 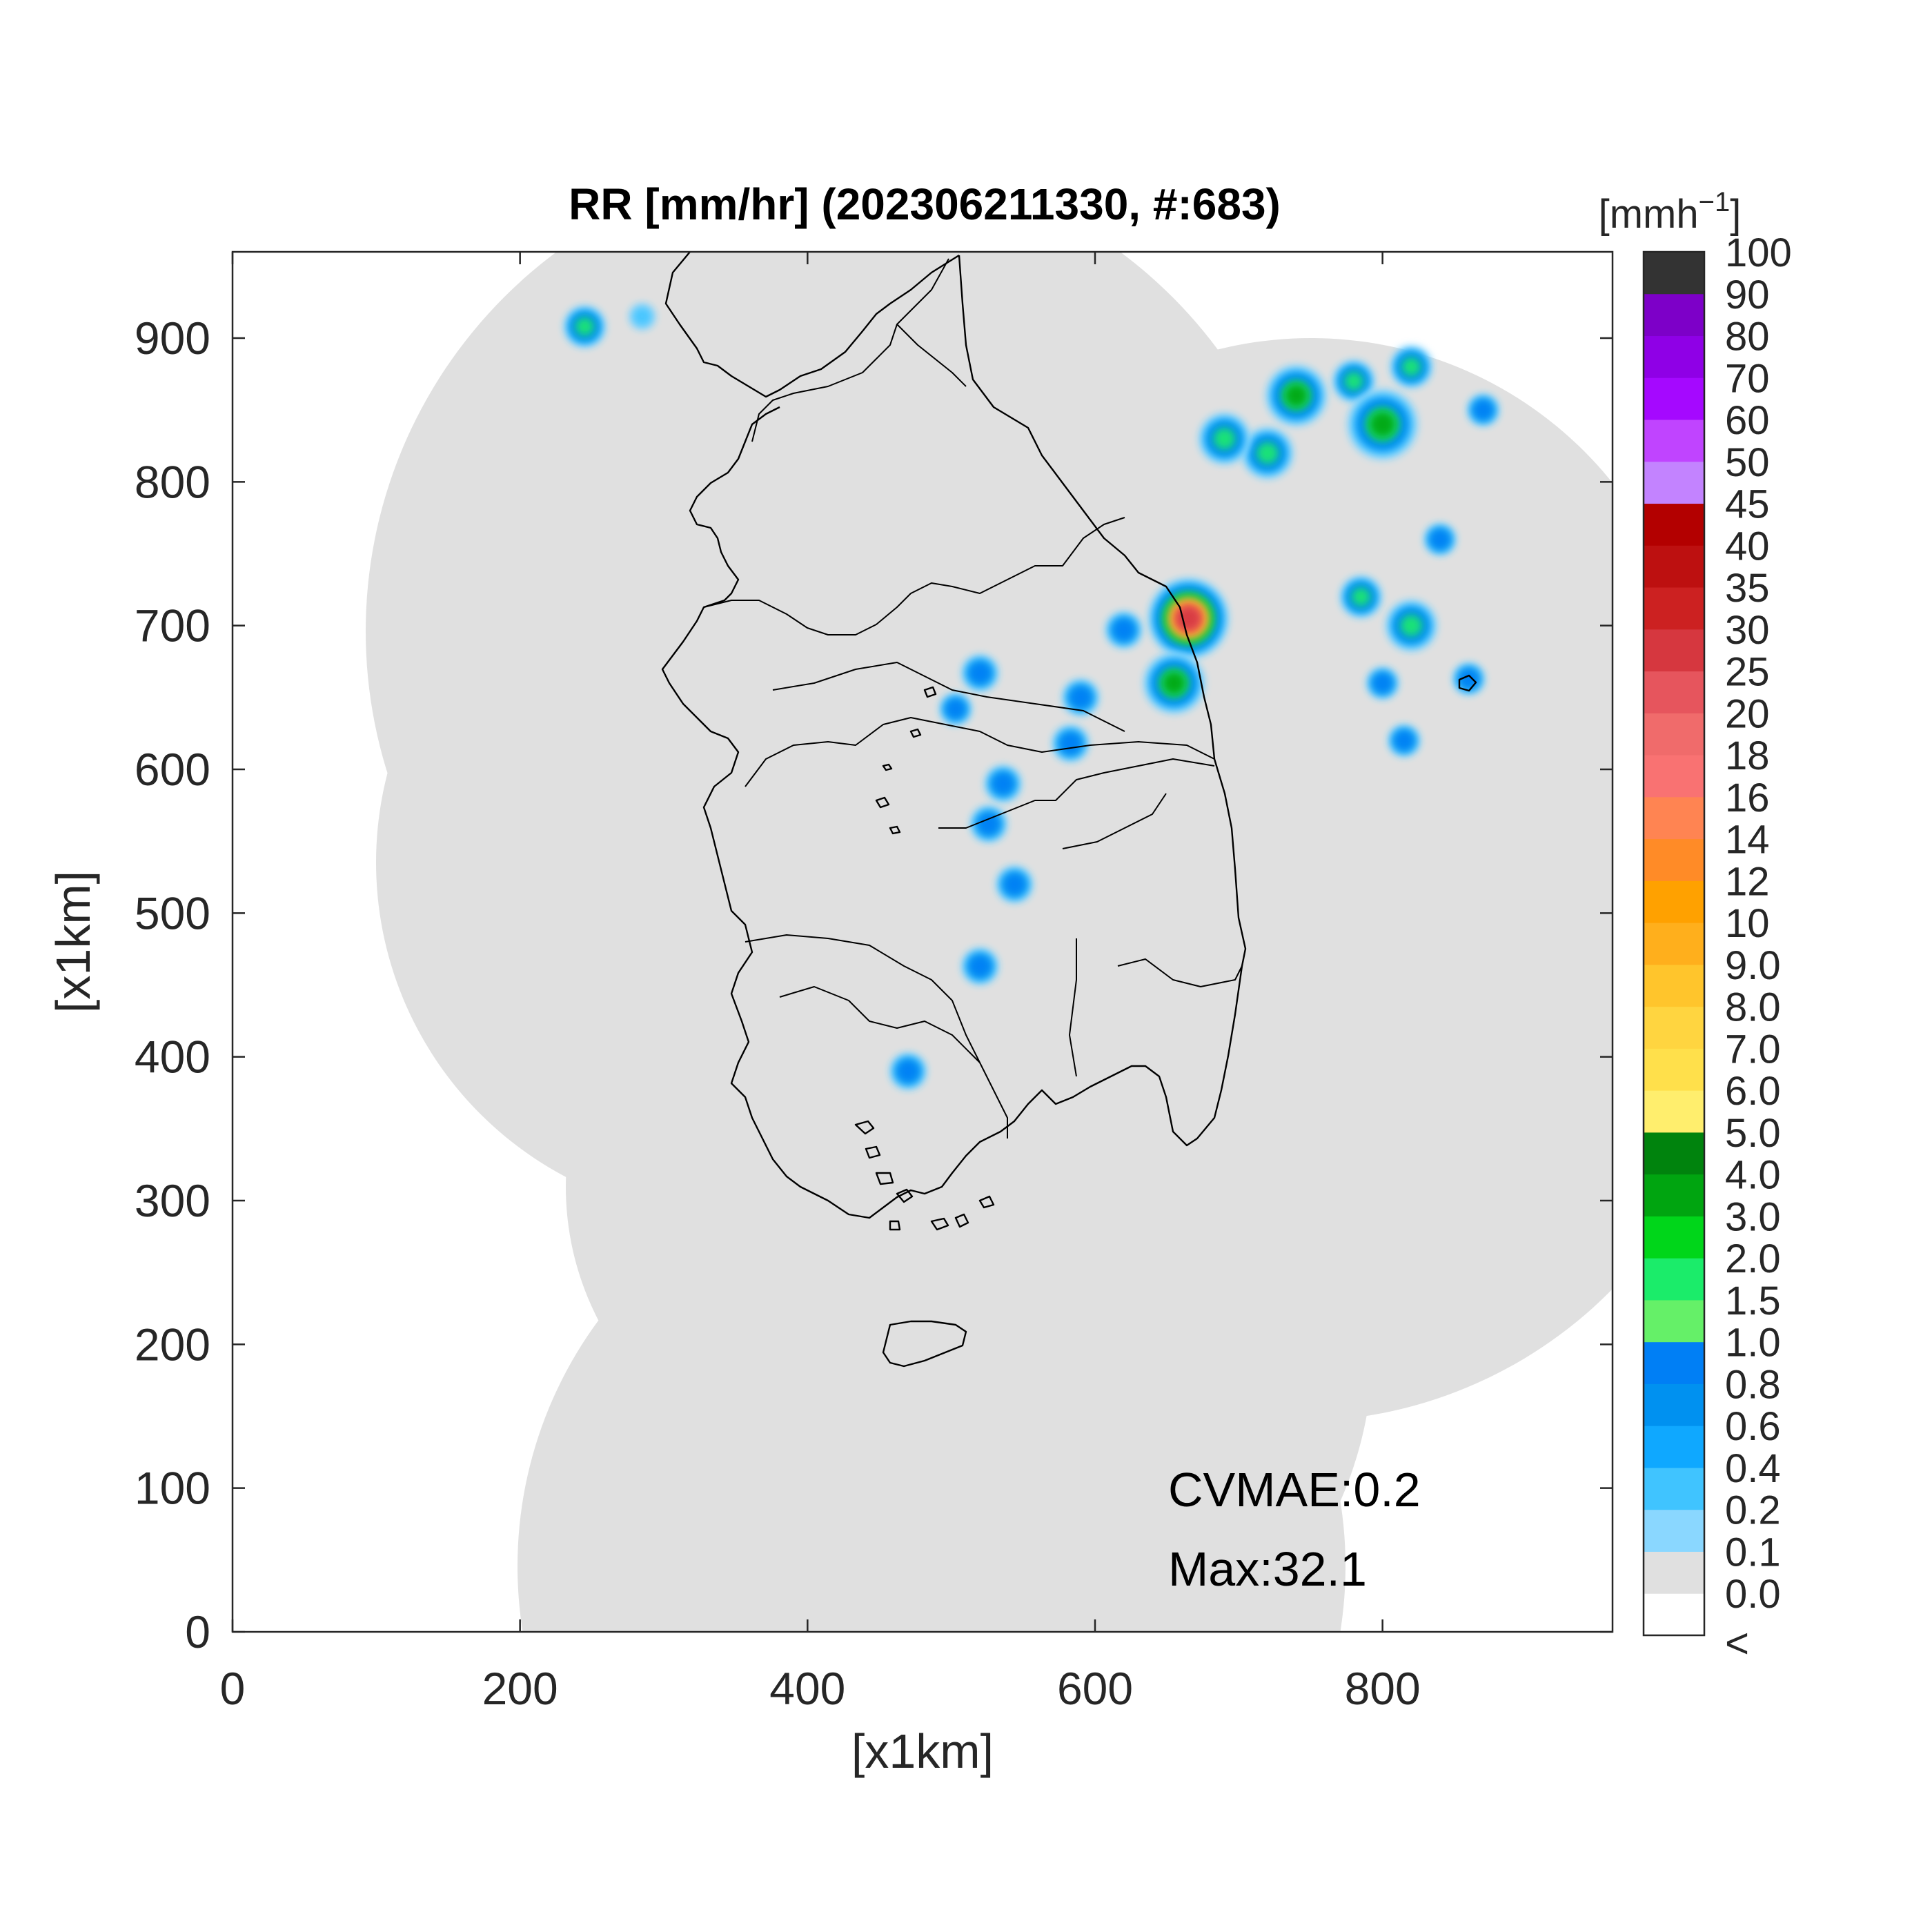 What do you see at coordinates (1753, 1426) in the screenshot?
I see `colorbar-level-label: 0.6` at bounding box center [1753, 1426].